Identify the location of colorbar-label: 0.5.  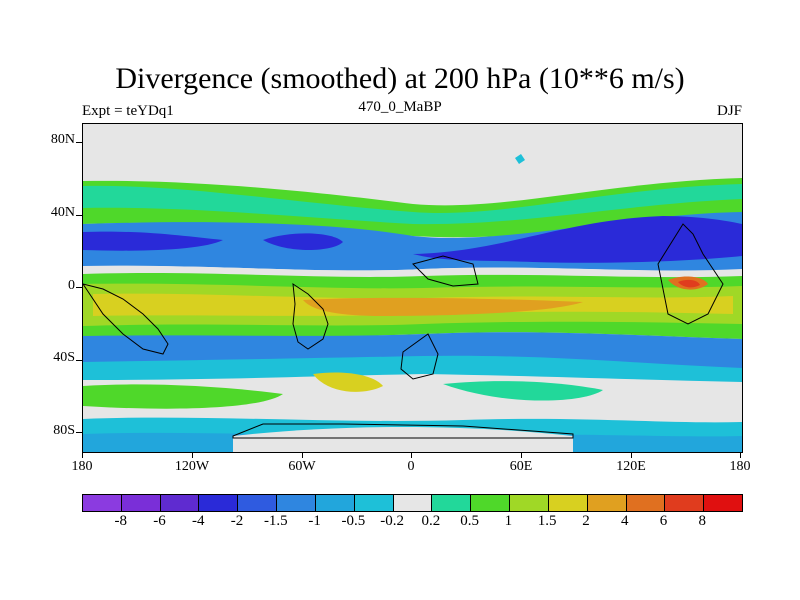
(470, 521).